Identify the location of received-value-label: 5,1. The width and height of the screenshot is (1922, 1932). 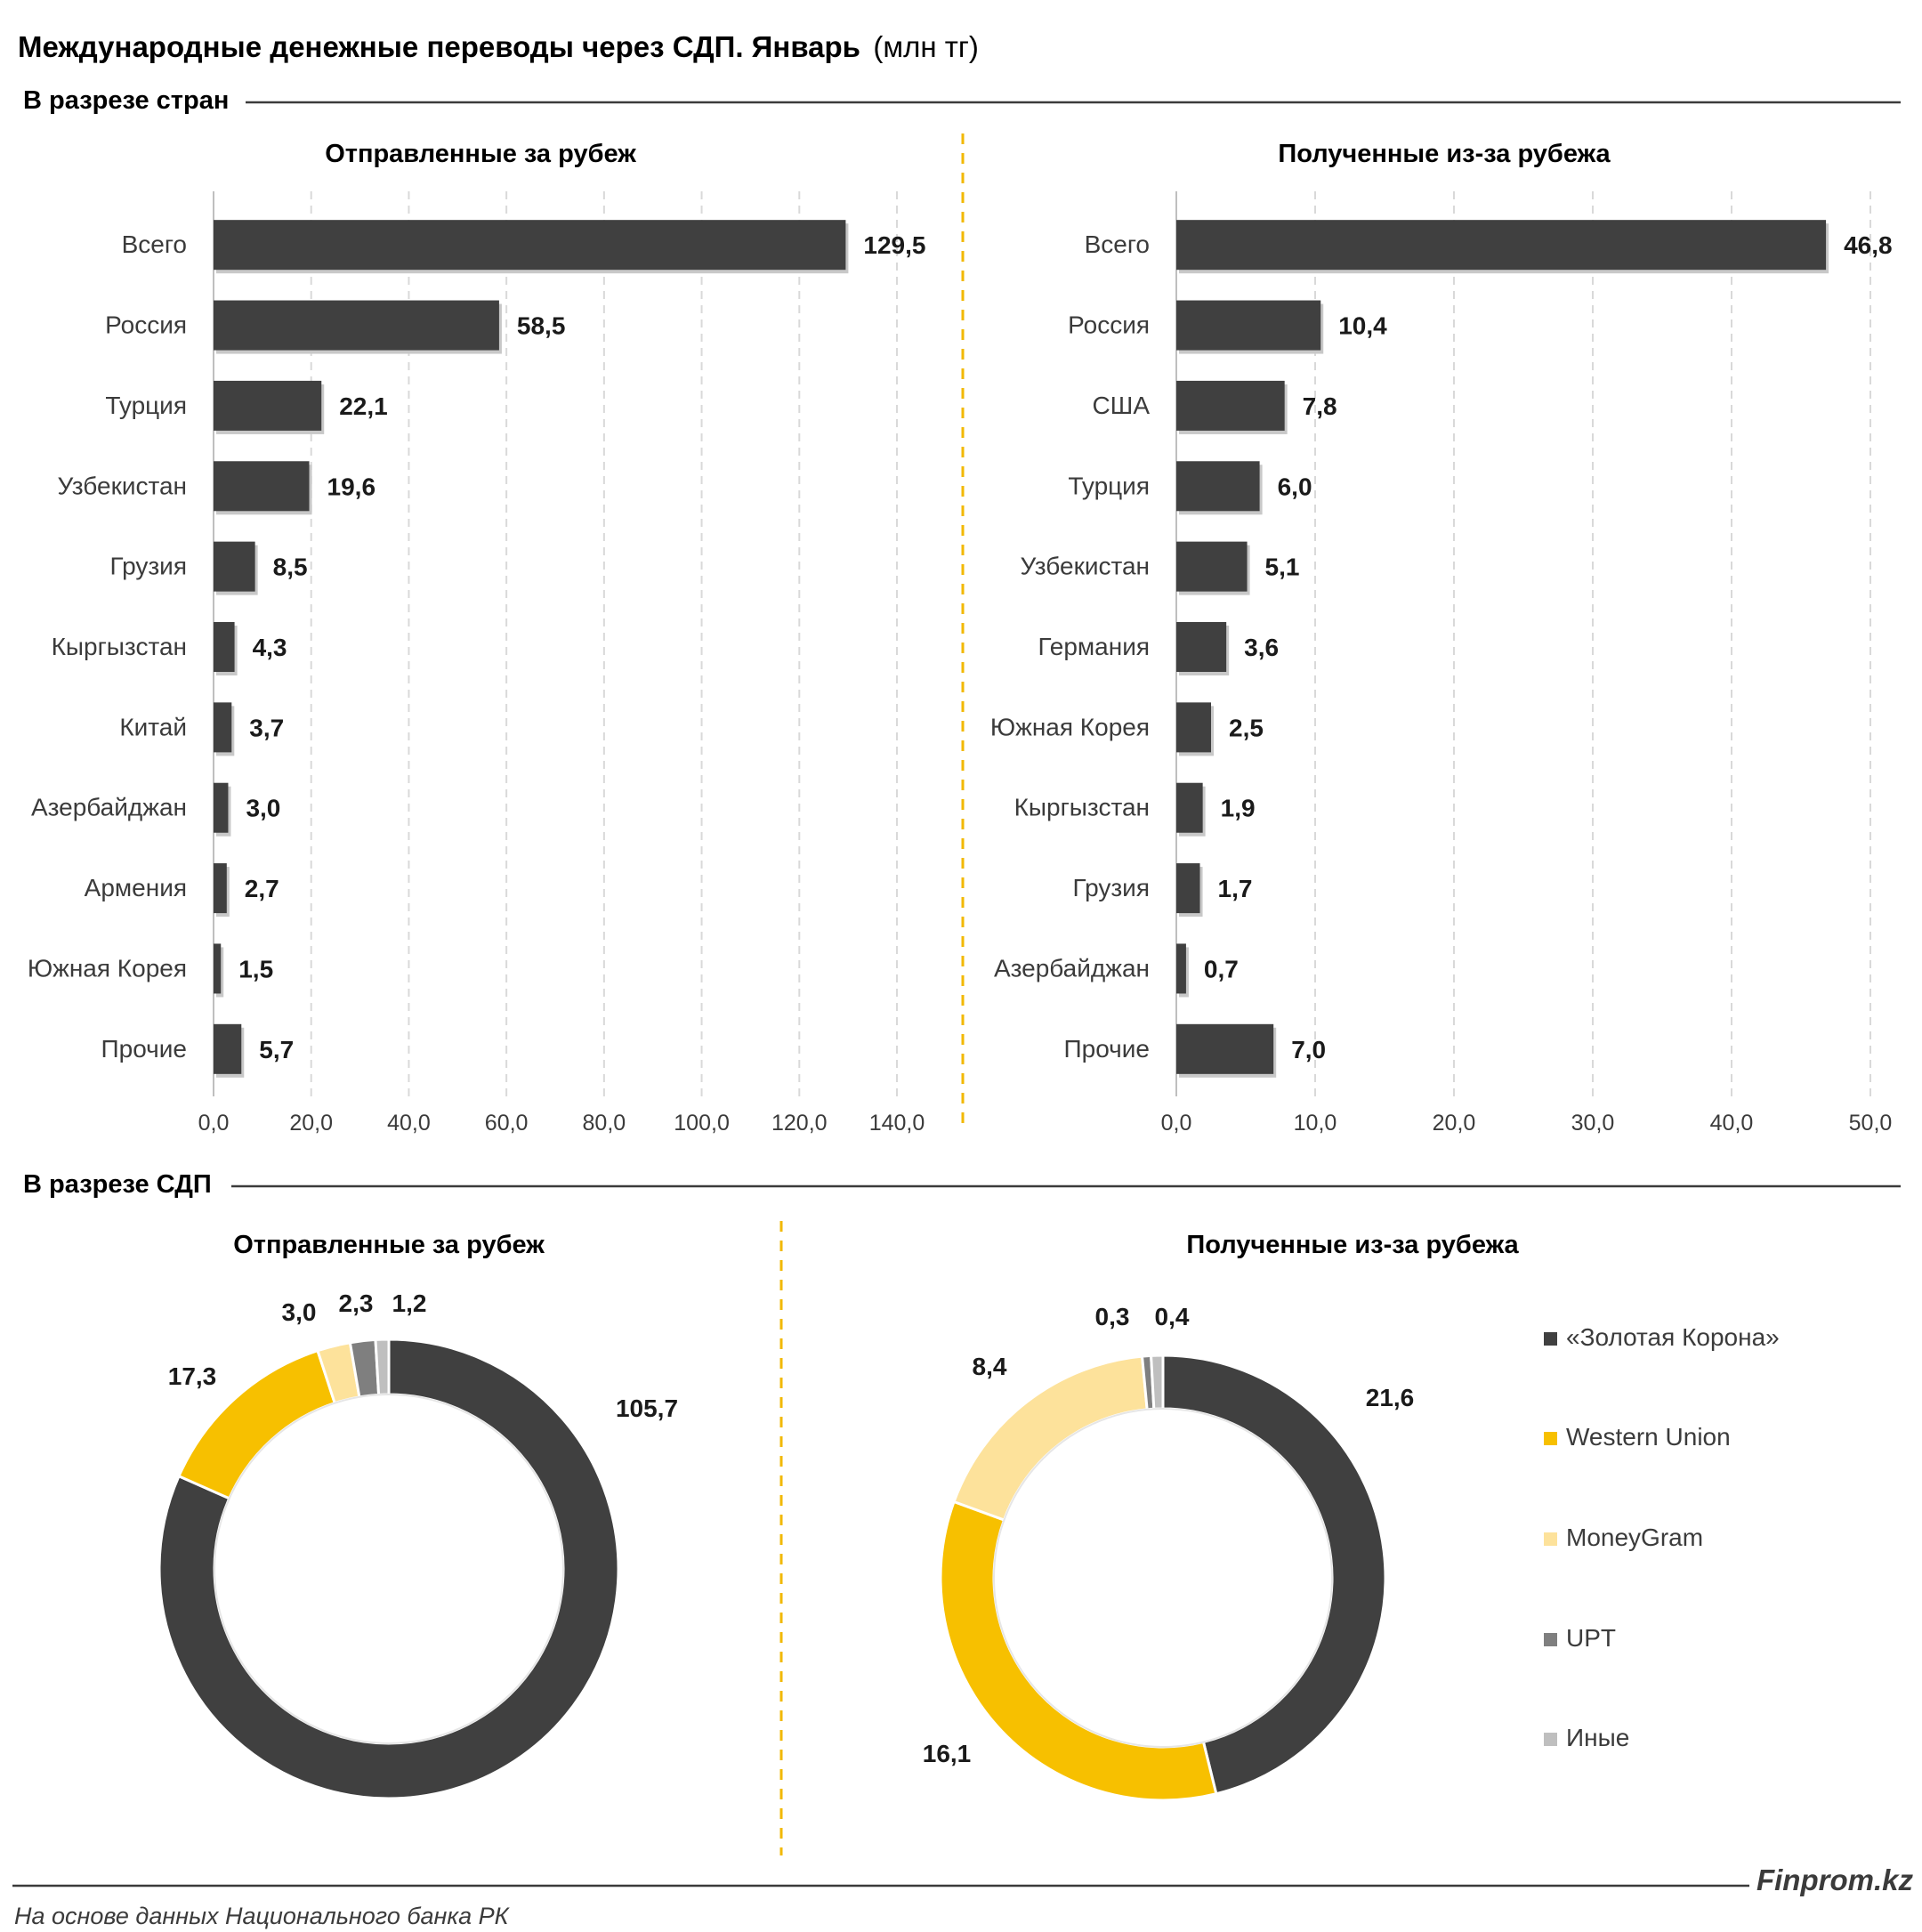
(1282, 567).